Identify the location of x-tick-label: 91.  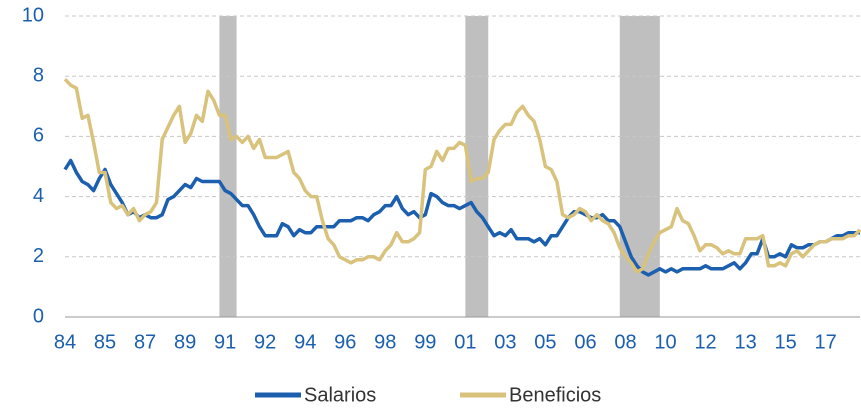
(225, 342).